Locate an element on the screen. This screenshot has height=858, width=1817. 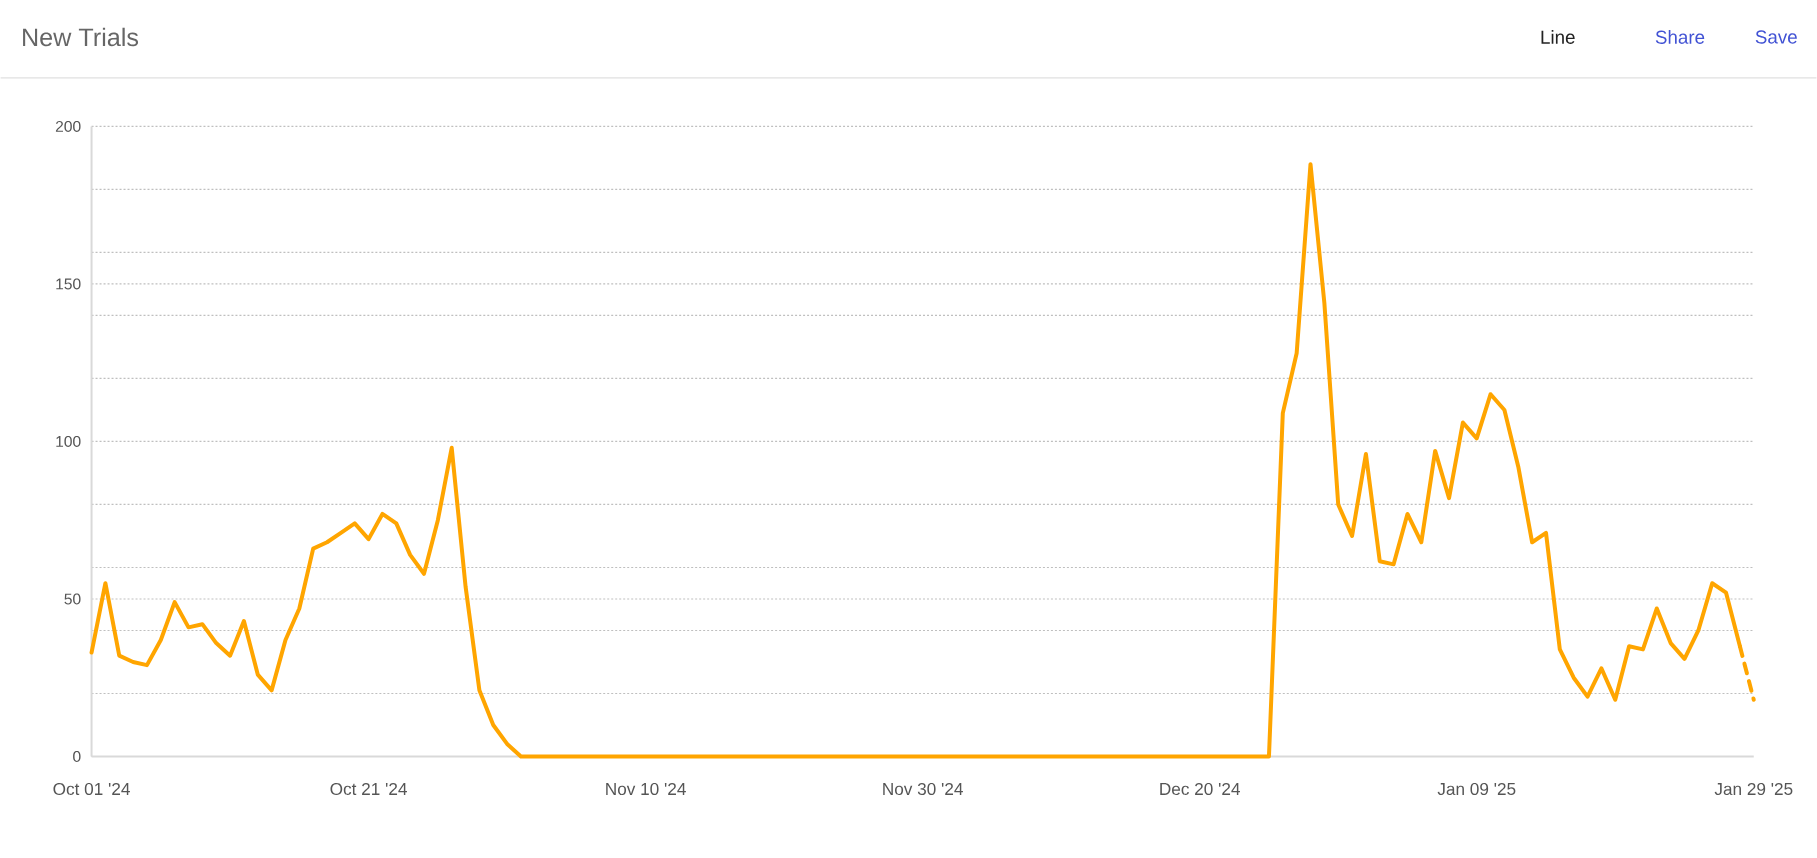
chart-title: New Trials is located at coordinates (81, 37).